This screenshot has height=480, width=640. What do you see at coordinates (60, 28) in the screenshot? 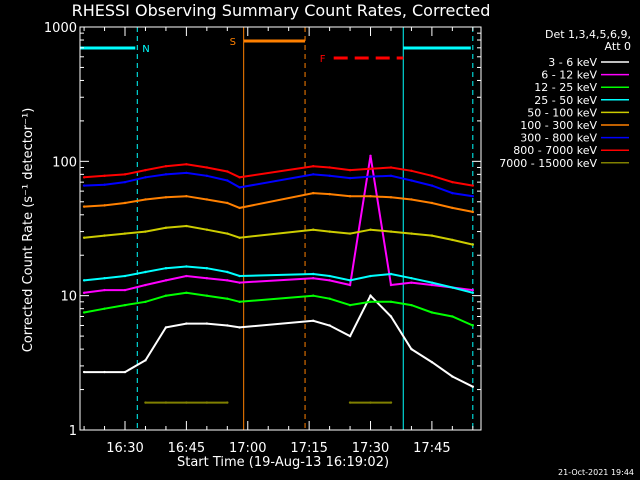
I see `y-tick-label: 1000` at bounding box center [60, 28].